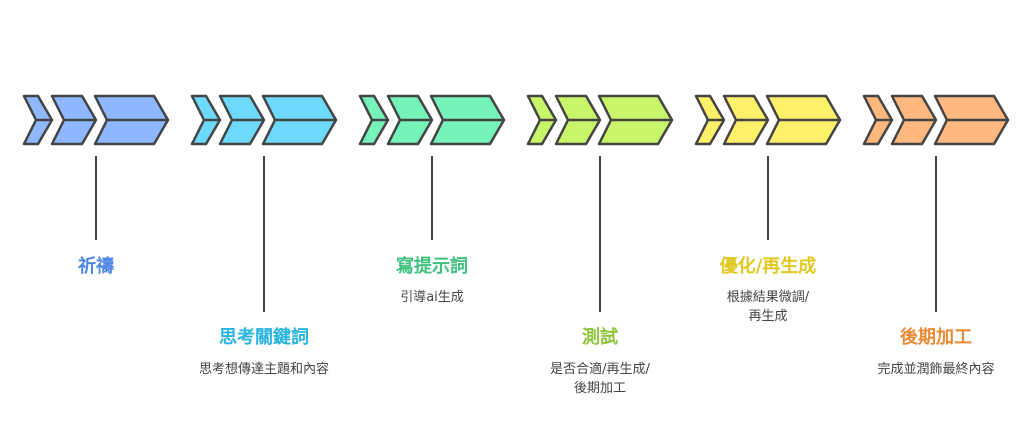 The image size is (1032, 444). Describe the element at coordinates (264, 337) in the screenshot. I see `step-title: 思考關鍵詞` at that location.